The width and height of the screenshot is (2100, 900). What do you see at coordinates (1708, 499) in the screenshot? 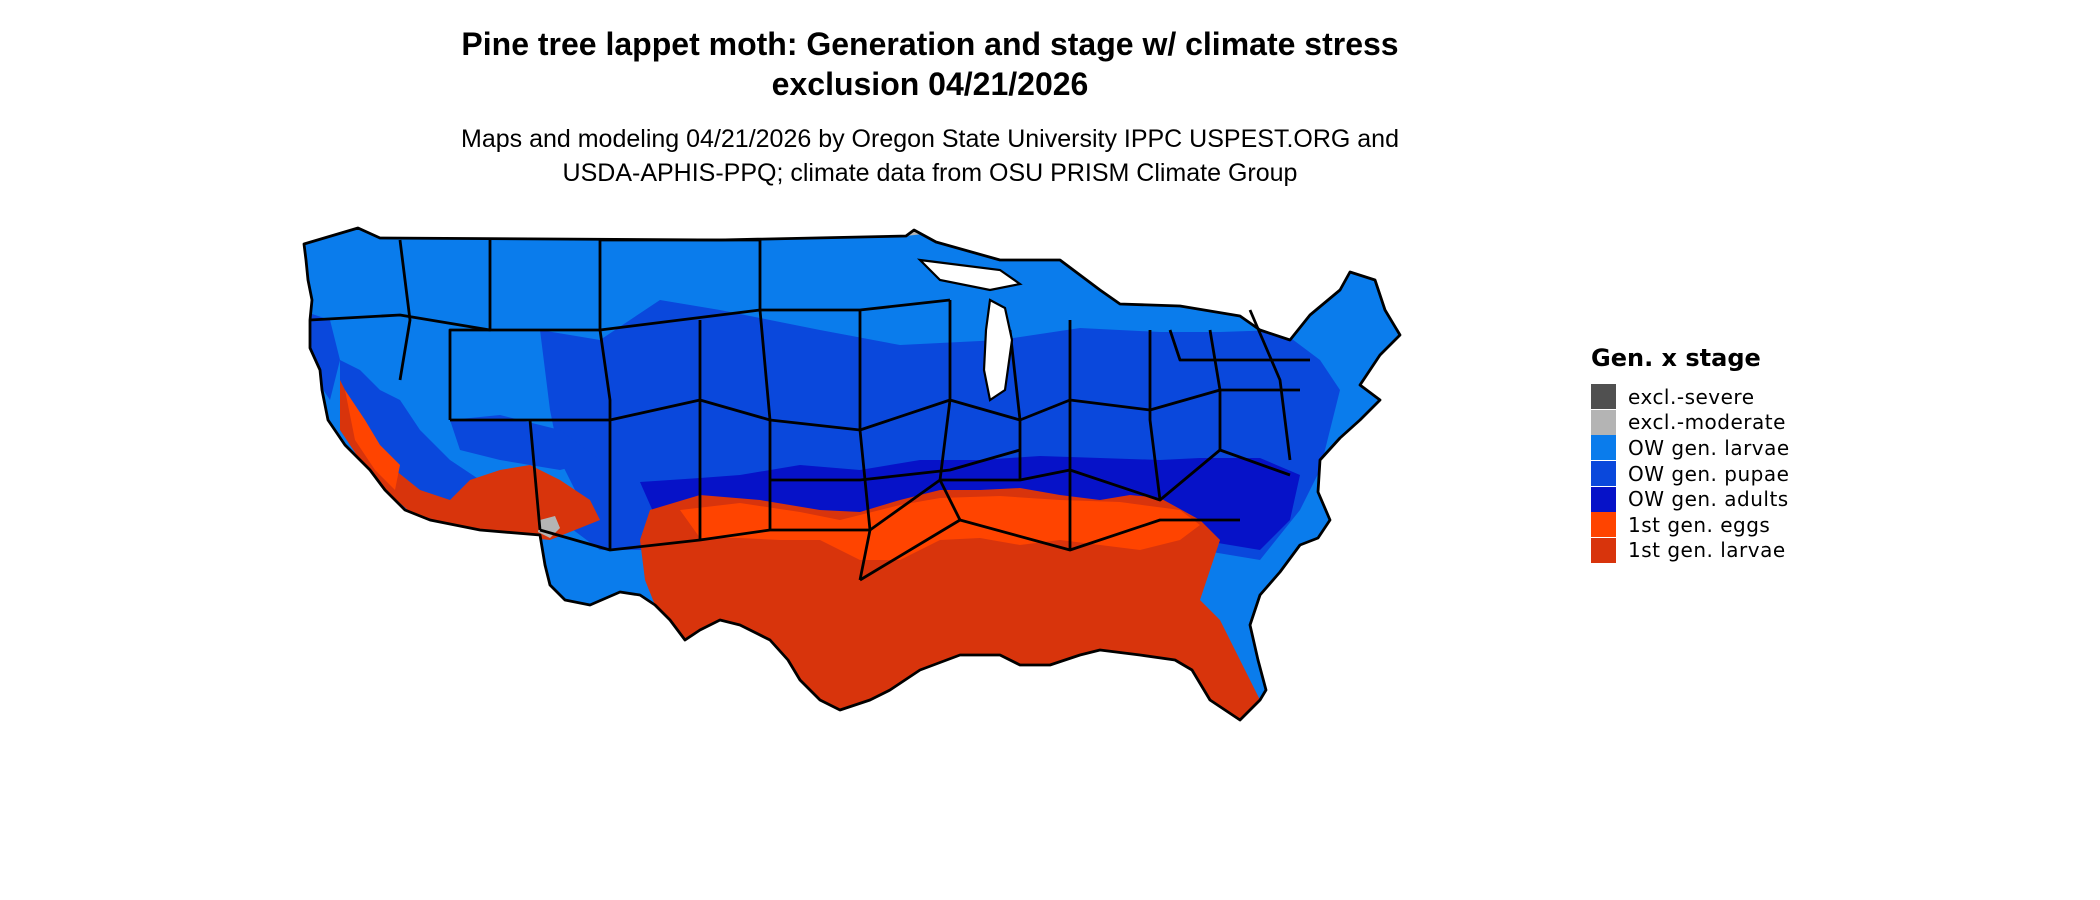
I see `legend-label: OW gen. adults` at bounding box center [1708, 499].